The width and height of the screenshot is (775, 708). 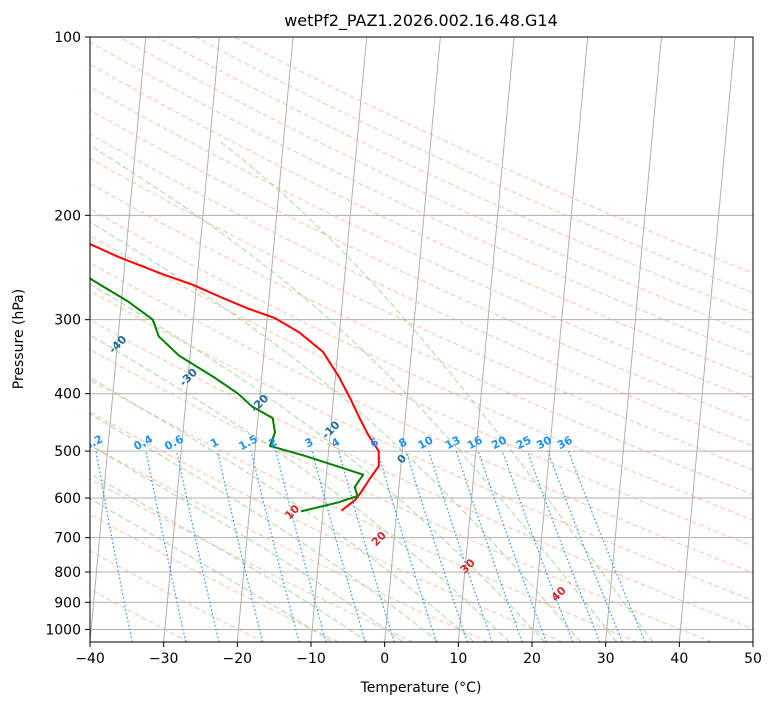 I want to click on x-tick-label: −20, so click(x=238, y=659).